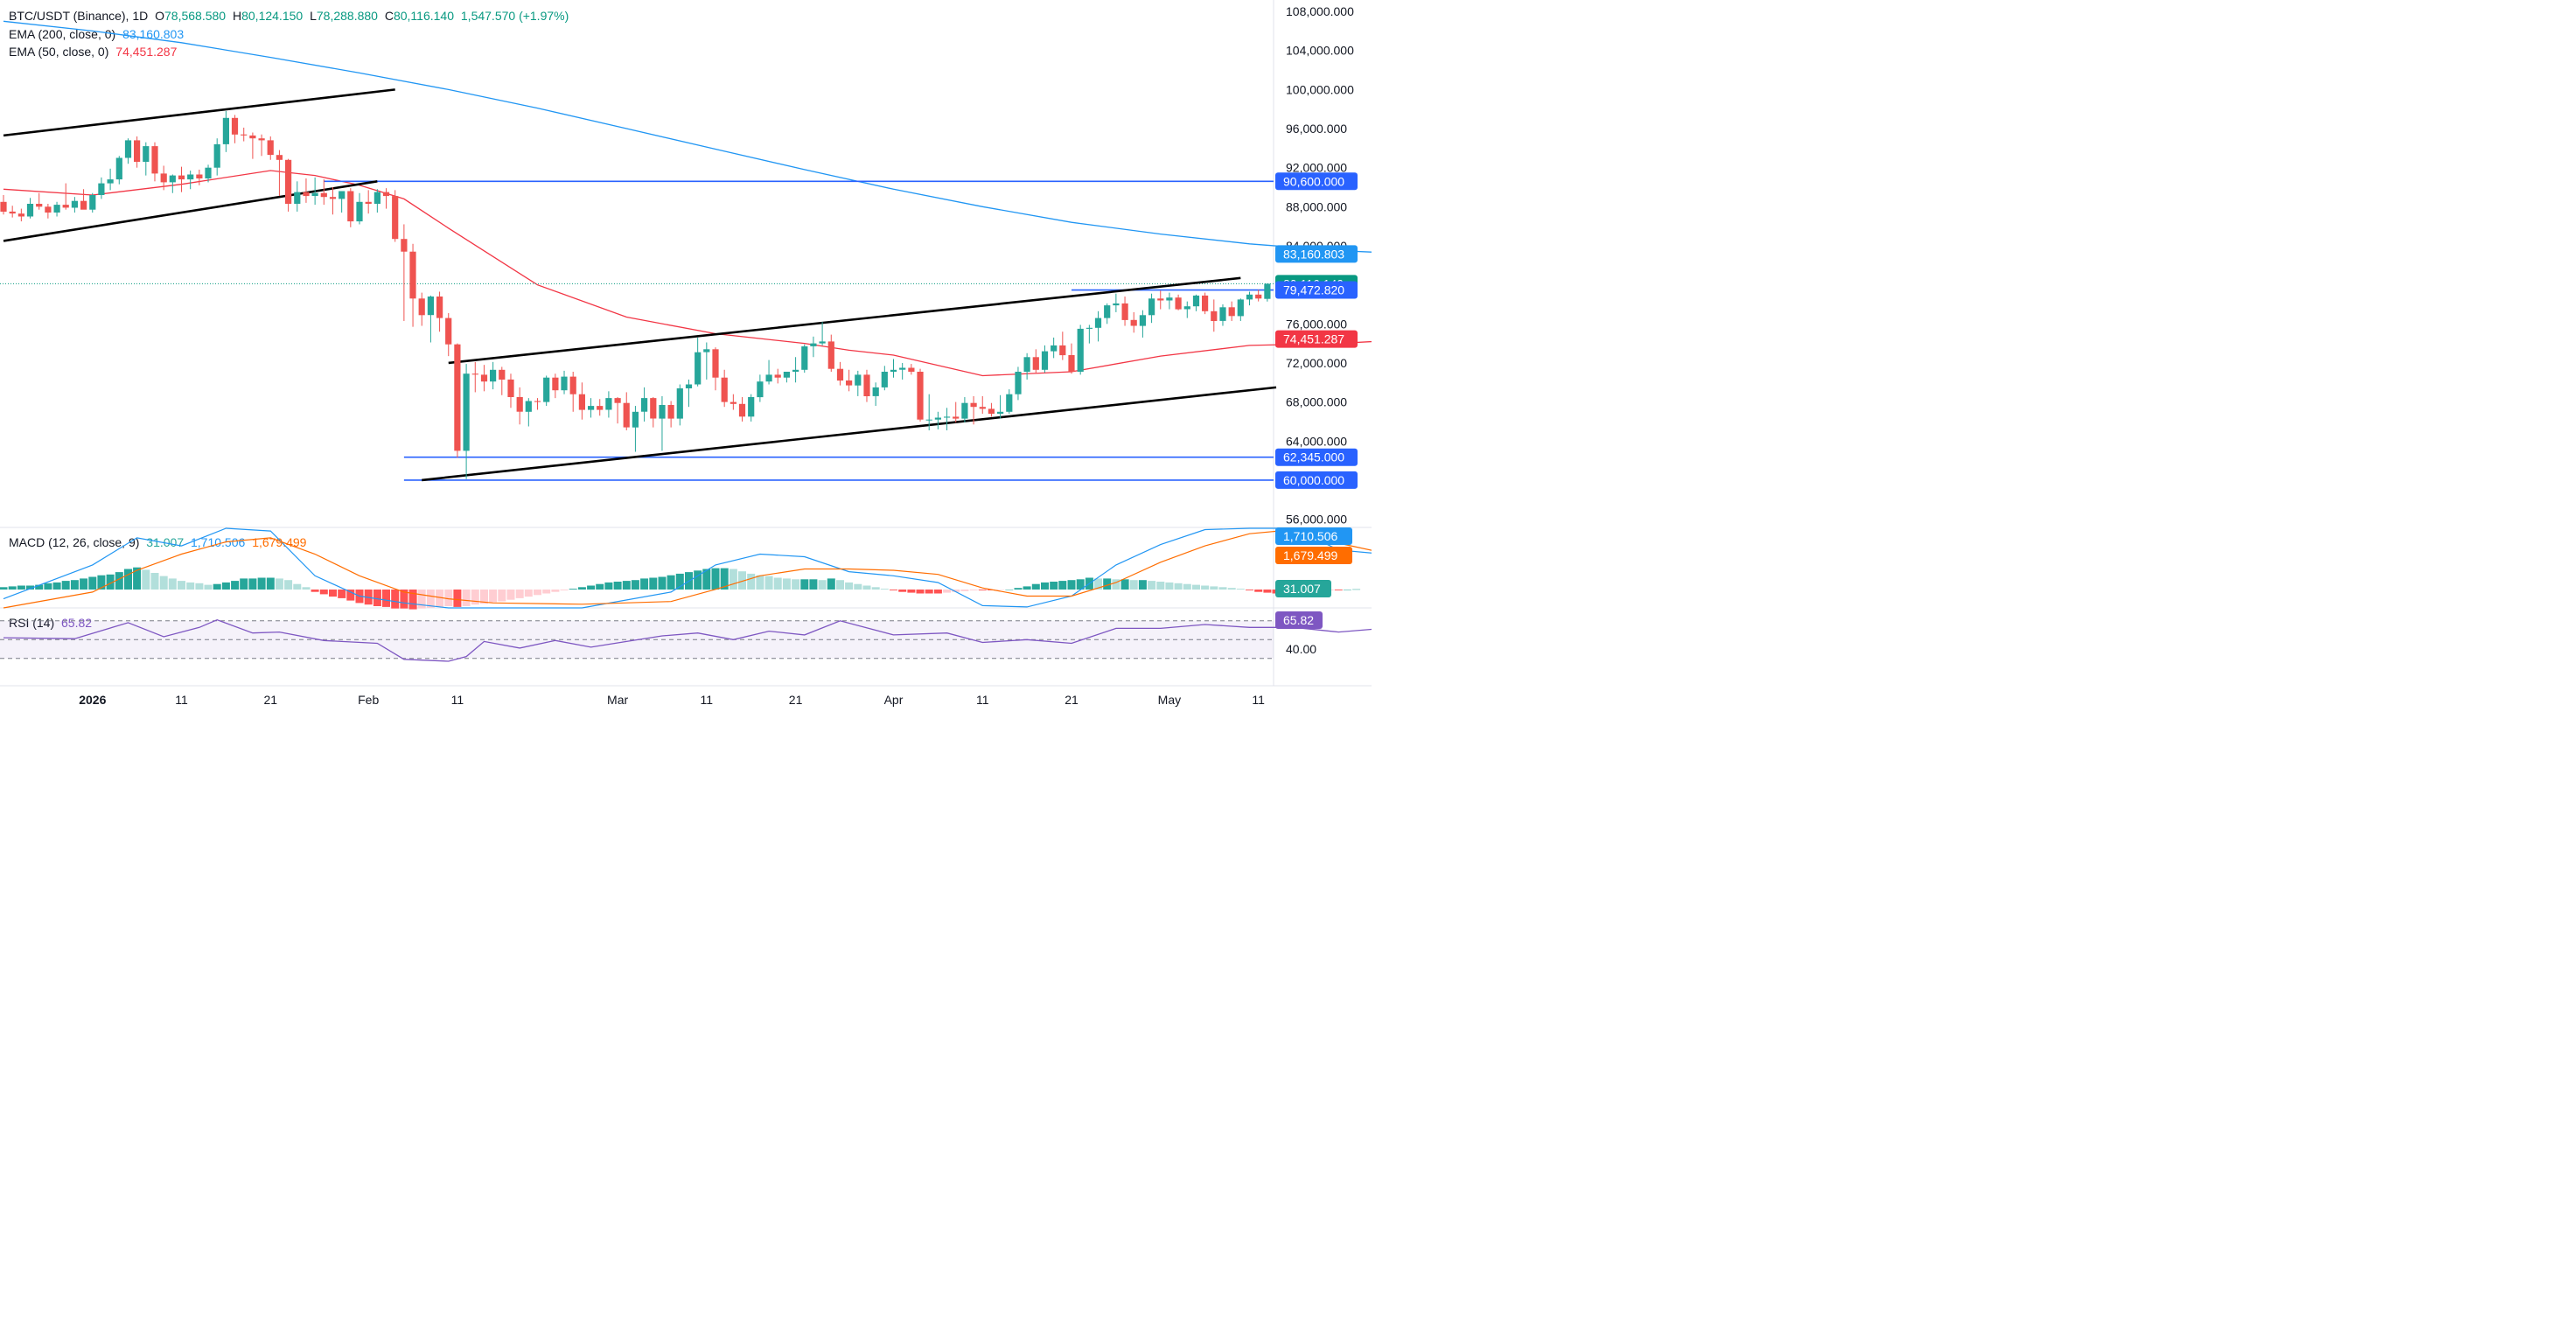 The height and width of the screenshot is (1340, 2576). I want to click on ema200-value: 83,160.803, so click(153, 34).